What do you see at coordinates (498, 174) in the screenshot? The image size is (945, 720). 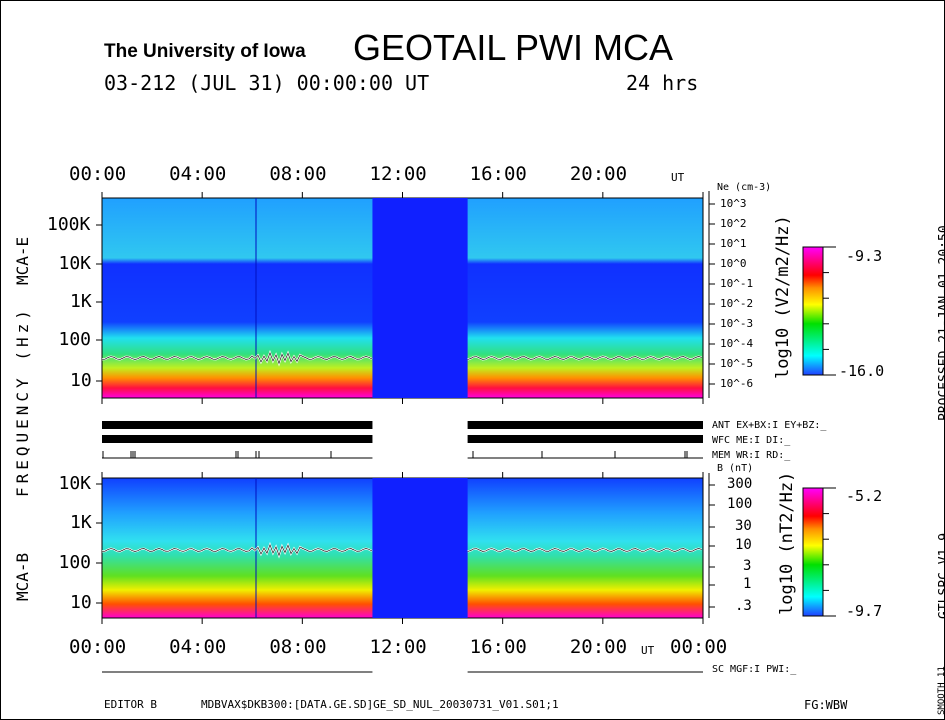 I see `x-tick-label-top: 16:00` at bounding box center [498, 174].